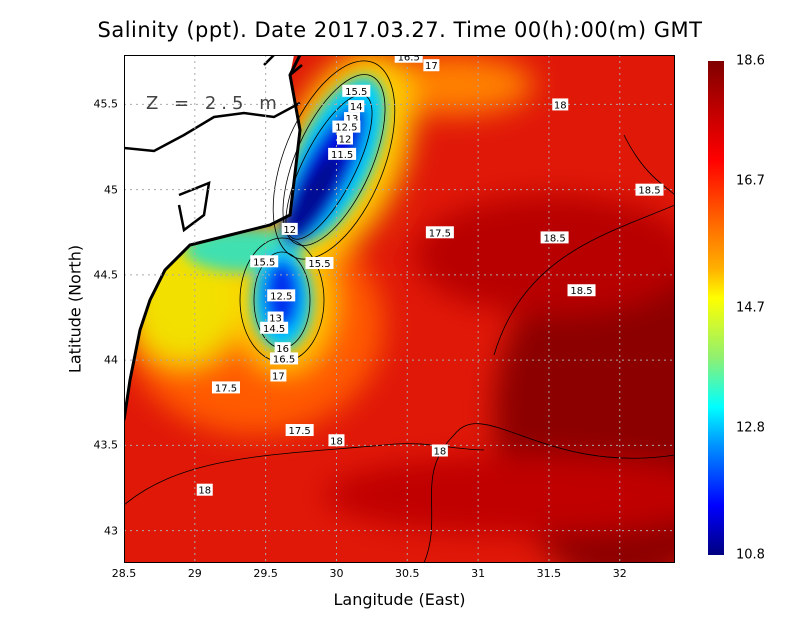 The width and height of the screenshot is (800, 618). Describe the element at coordinates (549, 573) in the screenshot. I see `x-tick-label: 31.5` at that location.